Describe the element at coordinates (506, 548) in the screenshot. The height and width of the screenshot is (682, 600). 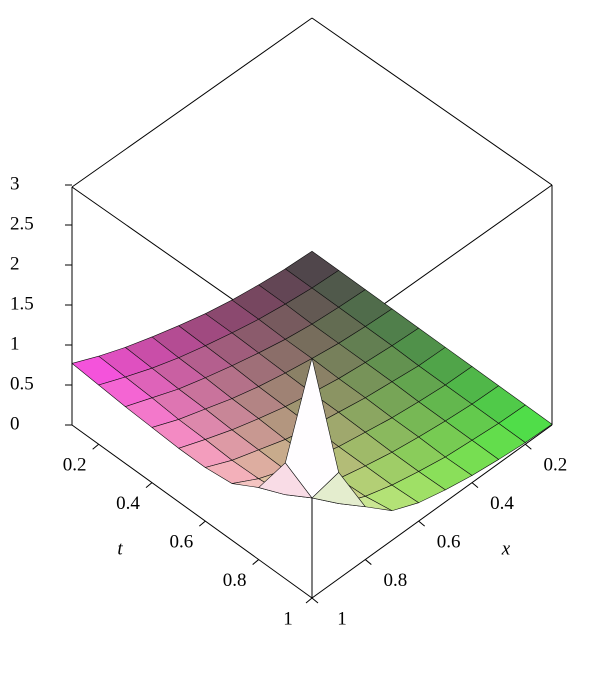
I see `x-axis-label: x` at that location.